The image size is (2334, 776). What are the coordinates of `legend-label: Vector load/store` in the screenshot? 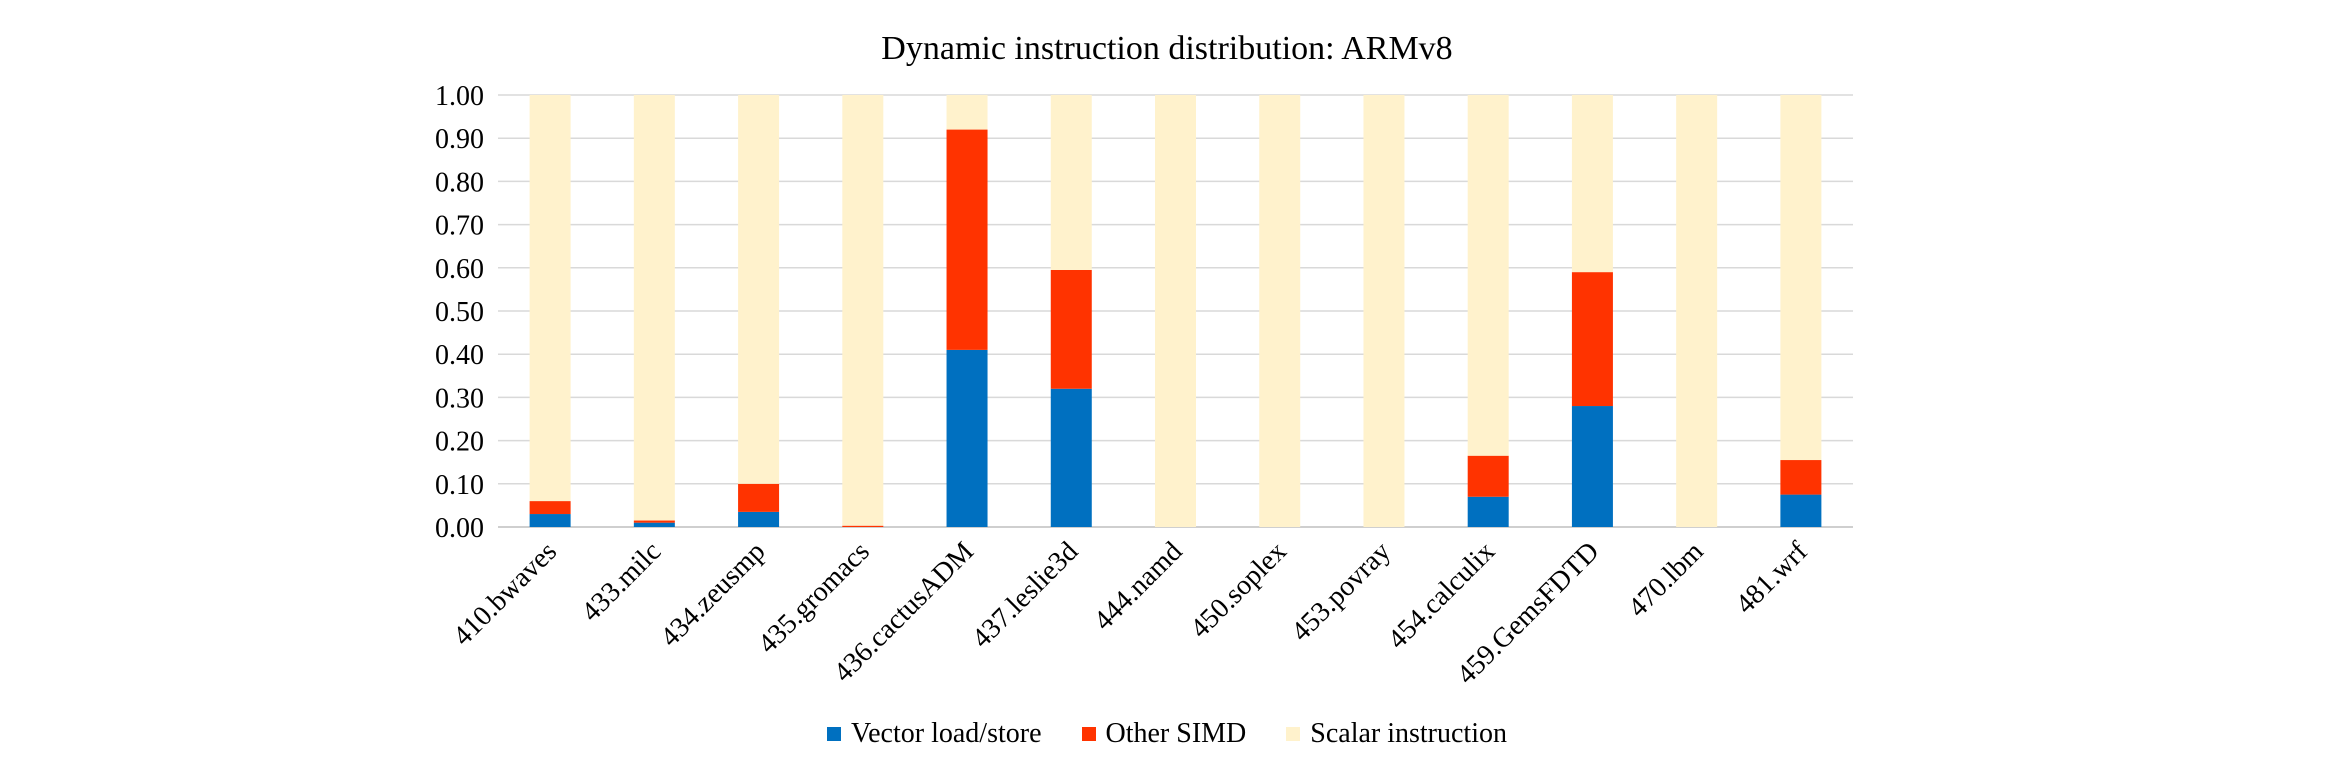 It's located at (946, 733).